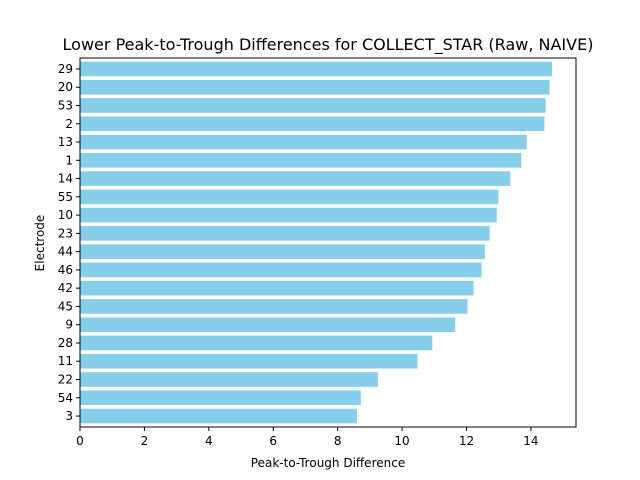  I want to click on x-tick-label: 12, so click(466, 441).